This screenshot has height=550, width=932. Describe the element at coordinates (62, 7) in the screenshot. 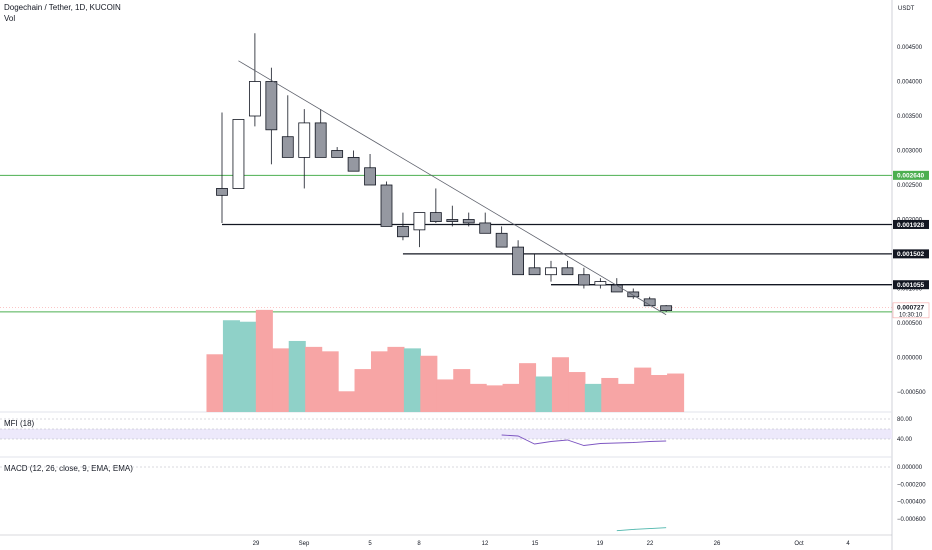

I see `chart-title: Dogechain / Tether, 1D, KUCOIN` at that location.